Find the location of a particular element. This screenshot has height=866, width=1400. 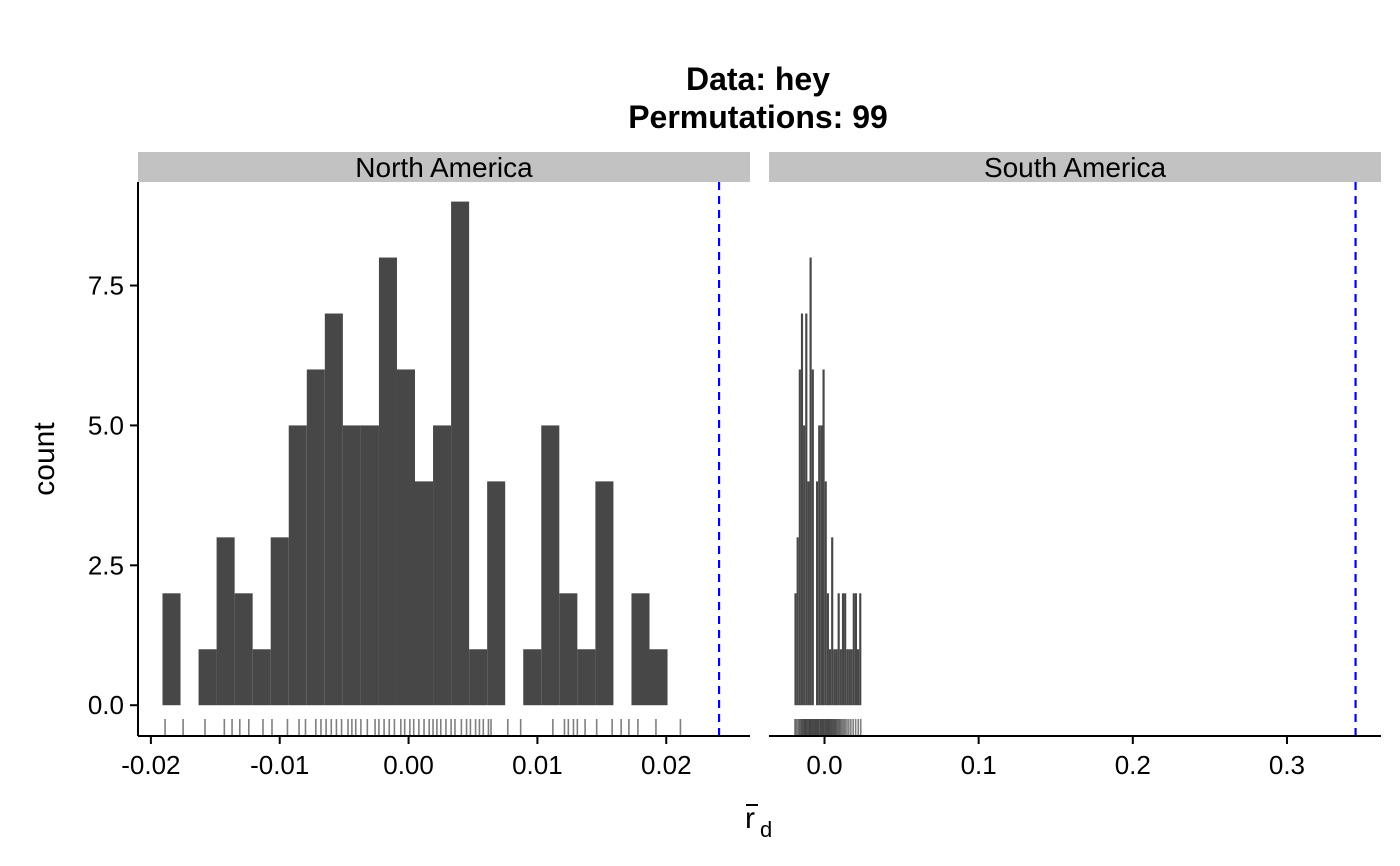

chart-title-line-1: Data: hey is located at coordinates (758, 79).